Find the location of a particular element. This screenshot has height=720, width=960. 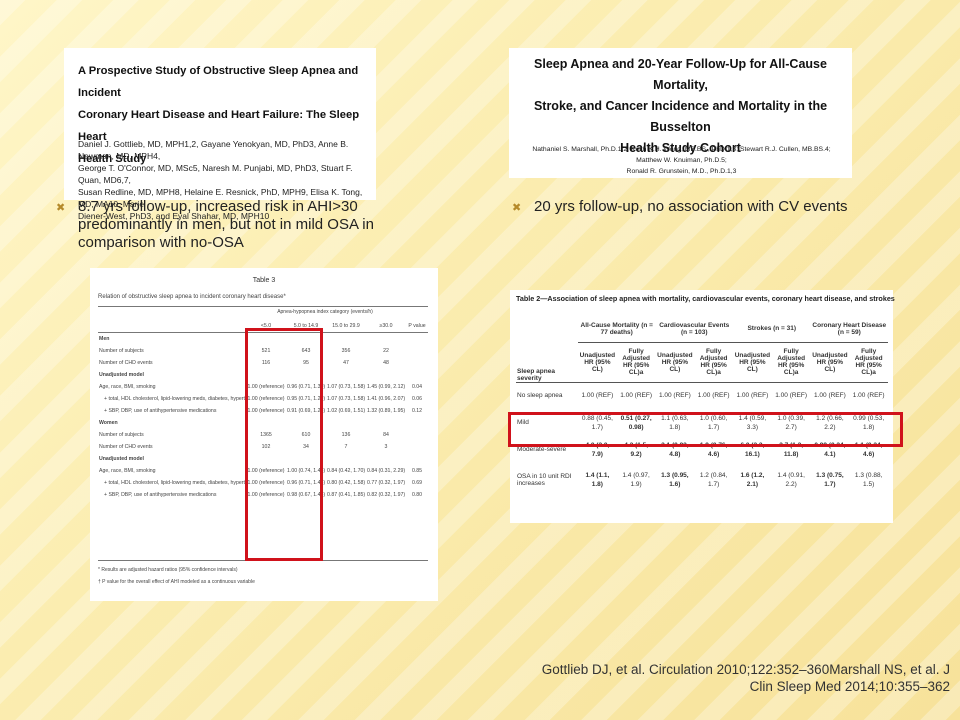

table3-row-label: Men is located at coordinates (104, 339).